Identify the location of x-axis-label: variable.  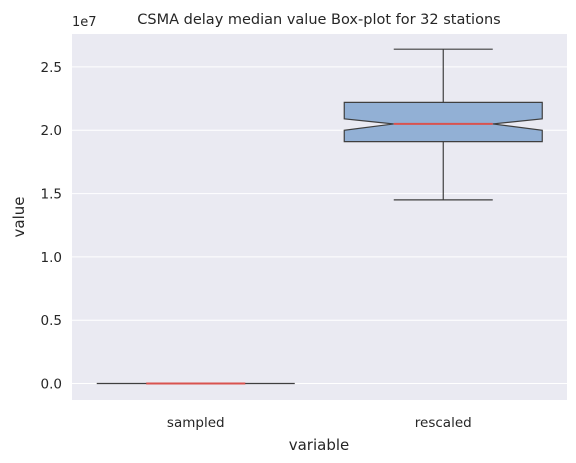
(319, 445).